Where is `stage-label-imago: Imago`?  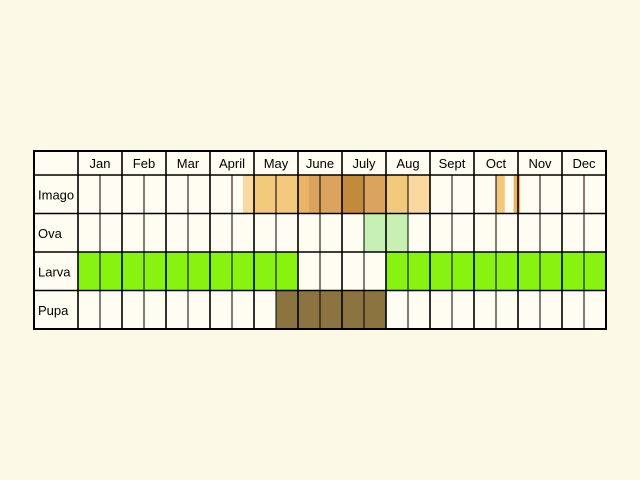
stage-label-imago: Imago is located at coordinates (56, 194).